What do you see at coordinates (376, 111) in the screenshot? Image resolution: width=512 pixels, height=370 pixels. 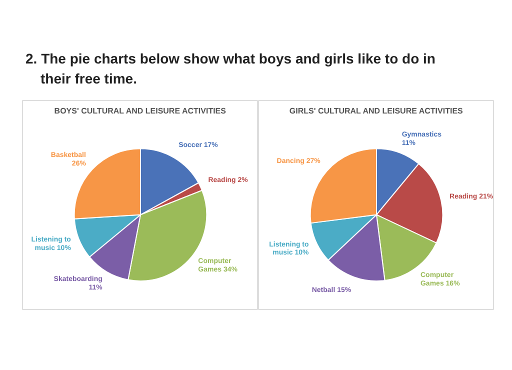 I see `chart-title: GIRLS' CULTURAL AND LEISURE ACTIVITIES` at bounding box center [376, 111].